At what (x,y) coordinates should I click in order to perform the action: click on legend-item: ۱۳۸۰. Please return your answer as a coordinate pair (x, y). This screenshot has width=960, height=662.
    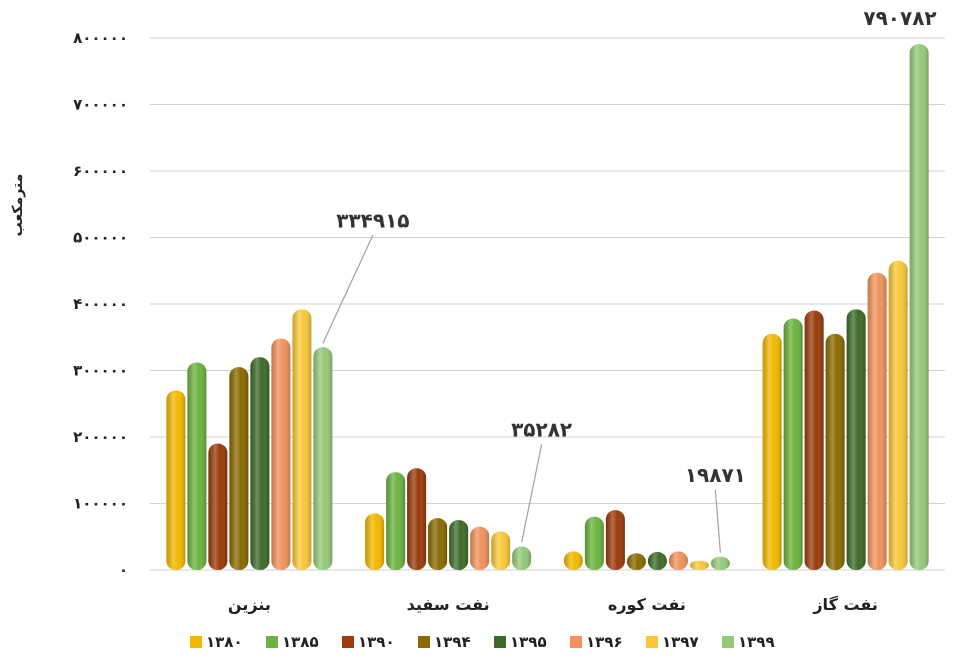
    Looking at the image, I should click on (216, 642).